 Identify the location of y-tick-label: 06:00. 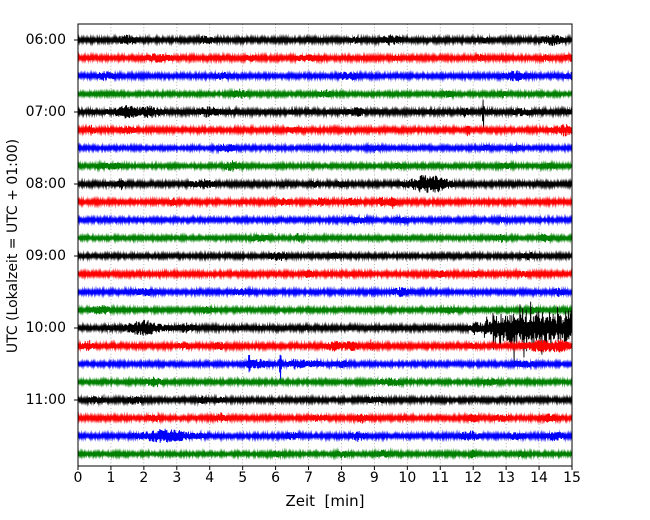
(45, 40).